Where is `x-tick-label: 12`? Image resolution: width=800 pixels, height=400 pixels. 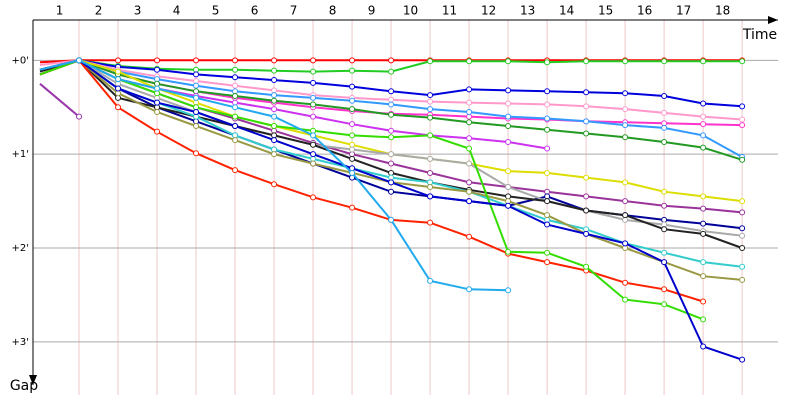
x-tick-label: 12 is located at coordinates (488, 11).